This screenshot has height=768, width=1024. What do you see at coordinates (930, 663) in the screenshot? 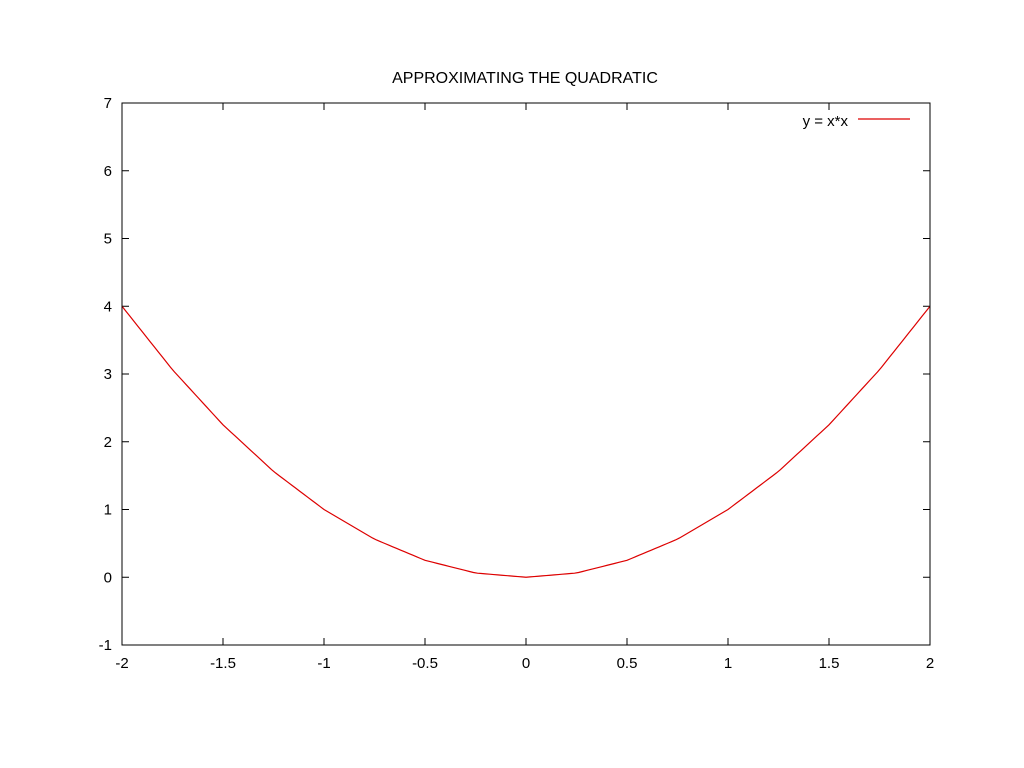
I see `x-tick-label: 2` at bounding box center [930, 663].